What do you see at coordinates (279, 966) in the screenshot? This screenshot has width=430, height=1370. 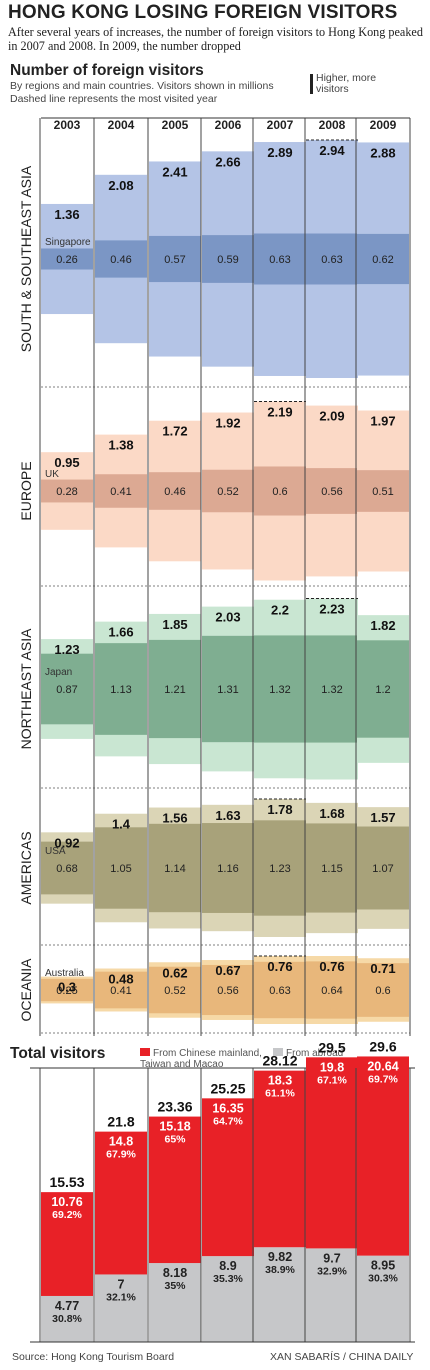 I see `region-value-4-2007: 0.76` at bounding box center [279, 966].